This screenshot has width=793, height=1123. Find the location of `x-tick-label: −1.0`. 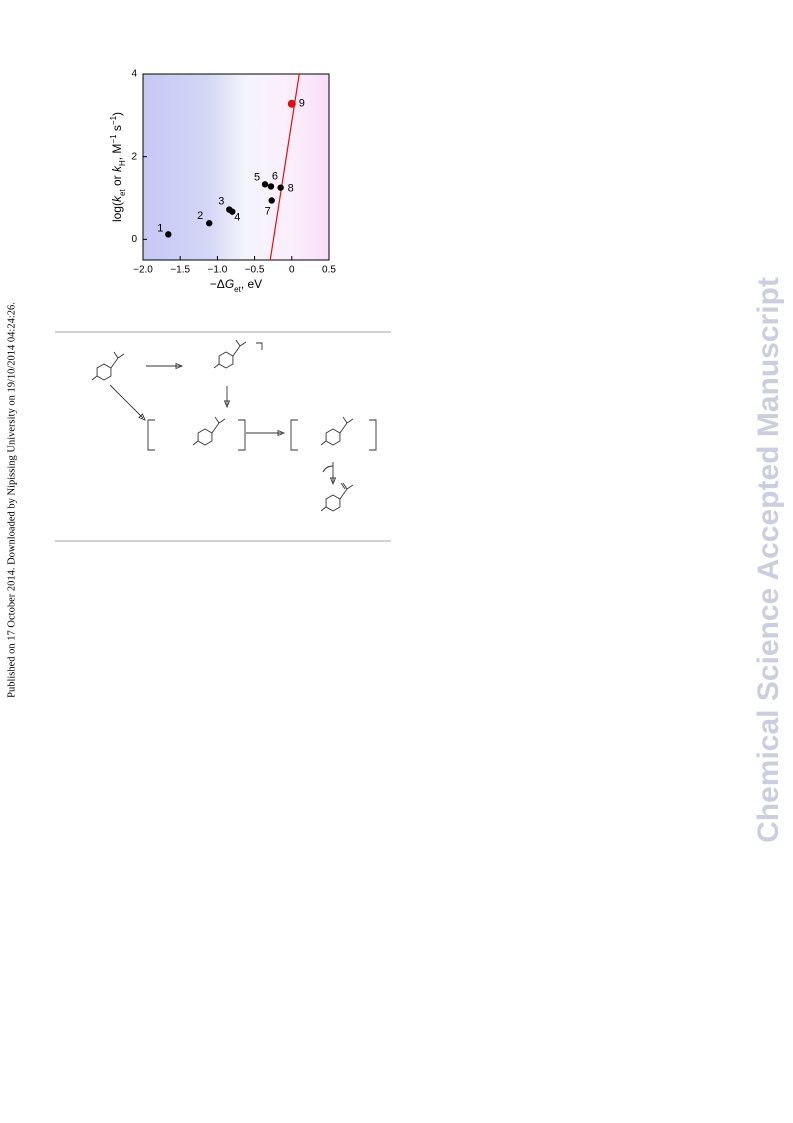

x-tick-label: −1.0 is located at coordinates (218, 270).